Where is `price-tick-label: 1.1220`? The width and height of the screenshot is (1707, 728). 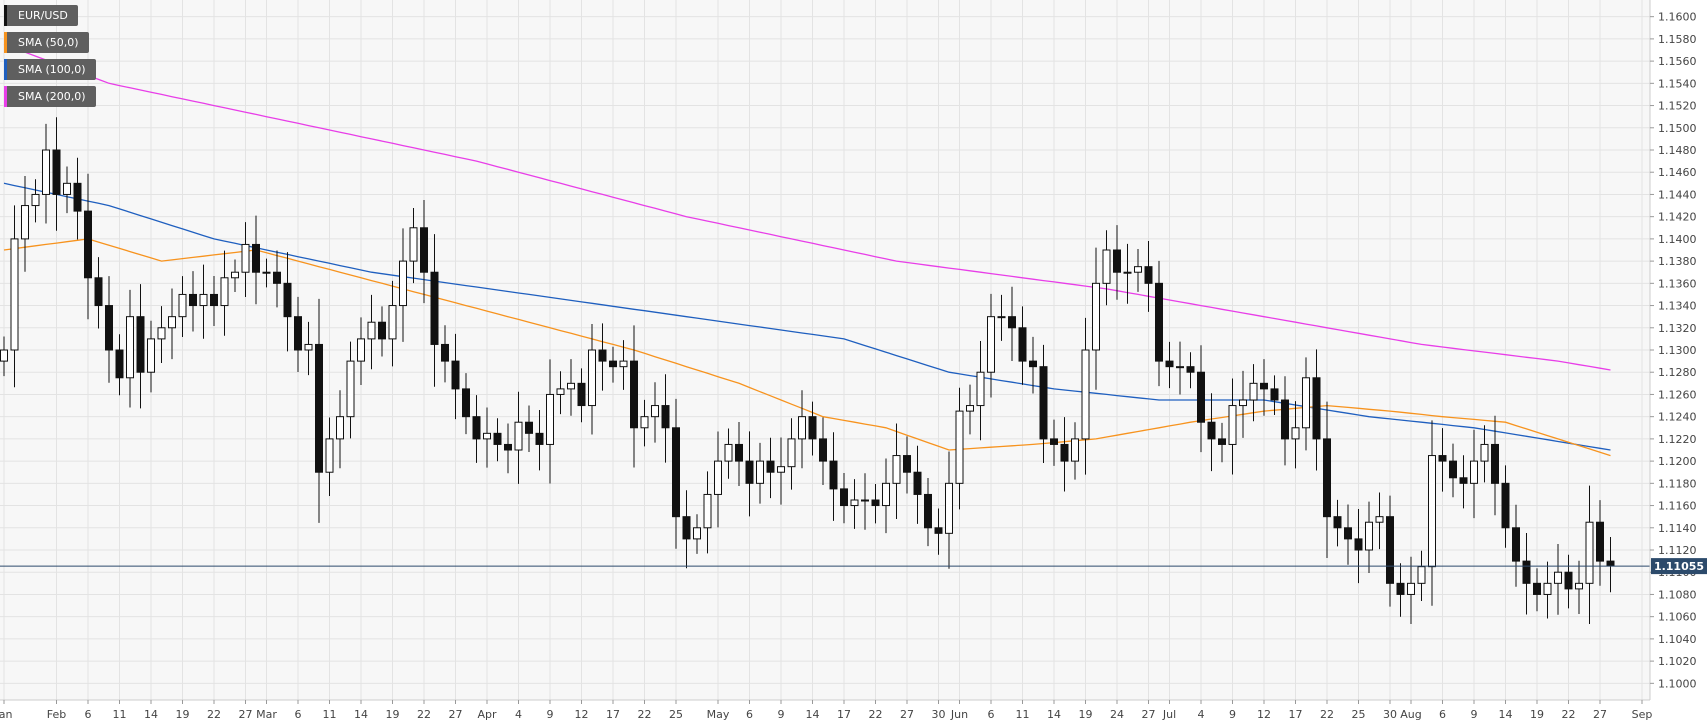
price-tick-label: 1.1220 is located at coordinates (1677, 439).